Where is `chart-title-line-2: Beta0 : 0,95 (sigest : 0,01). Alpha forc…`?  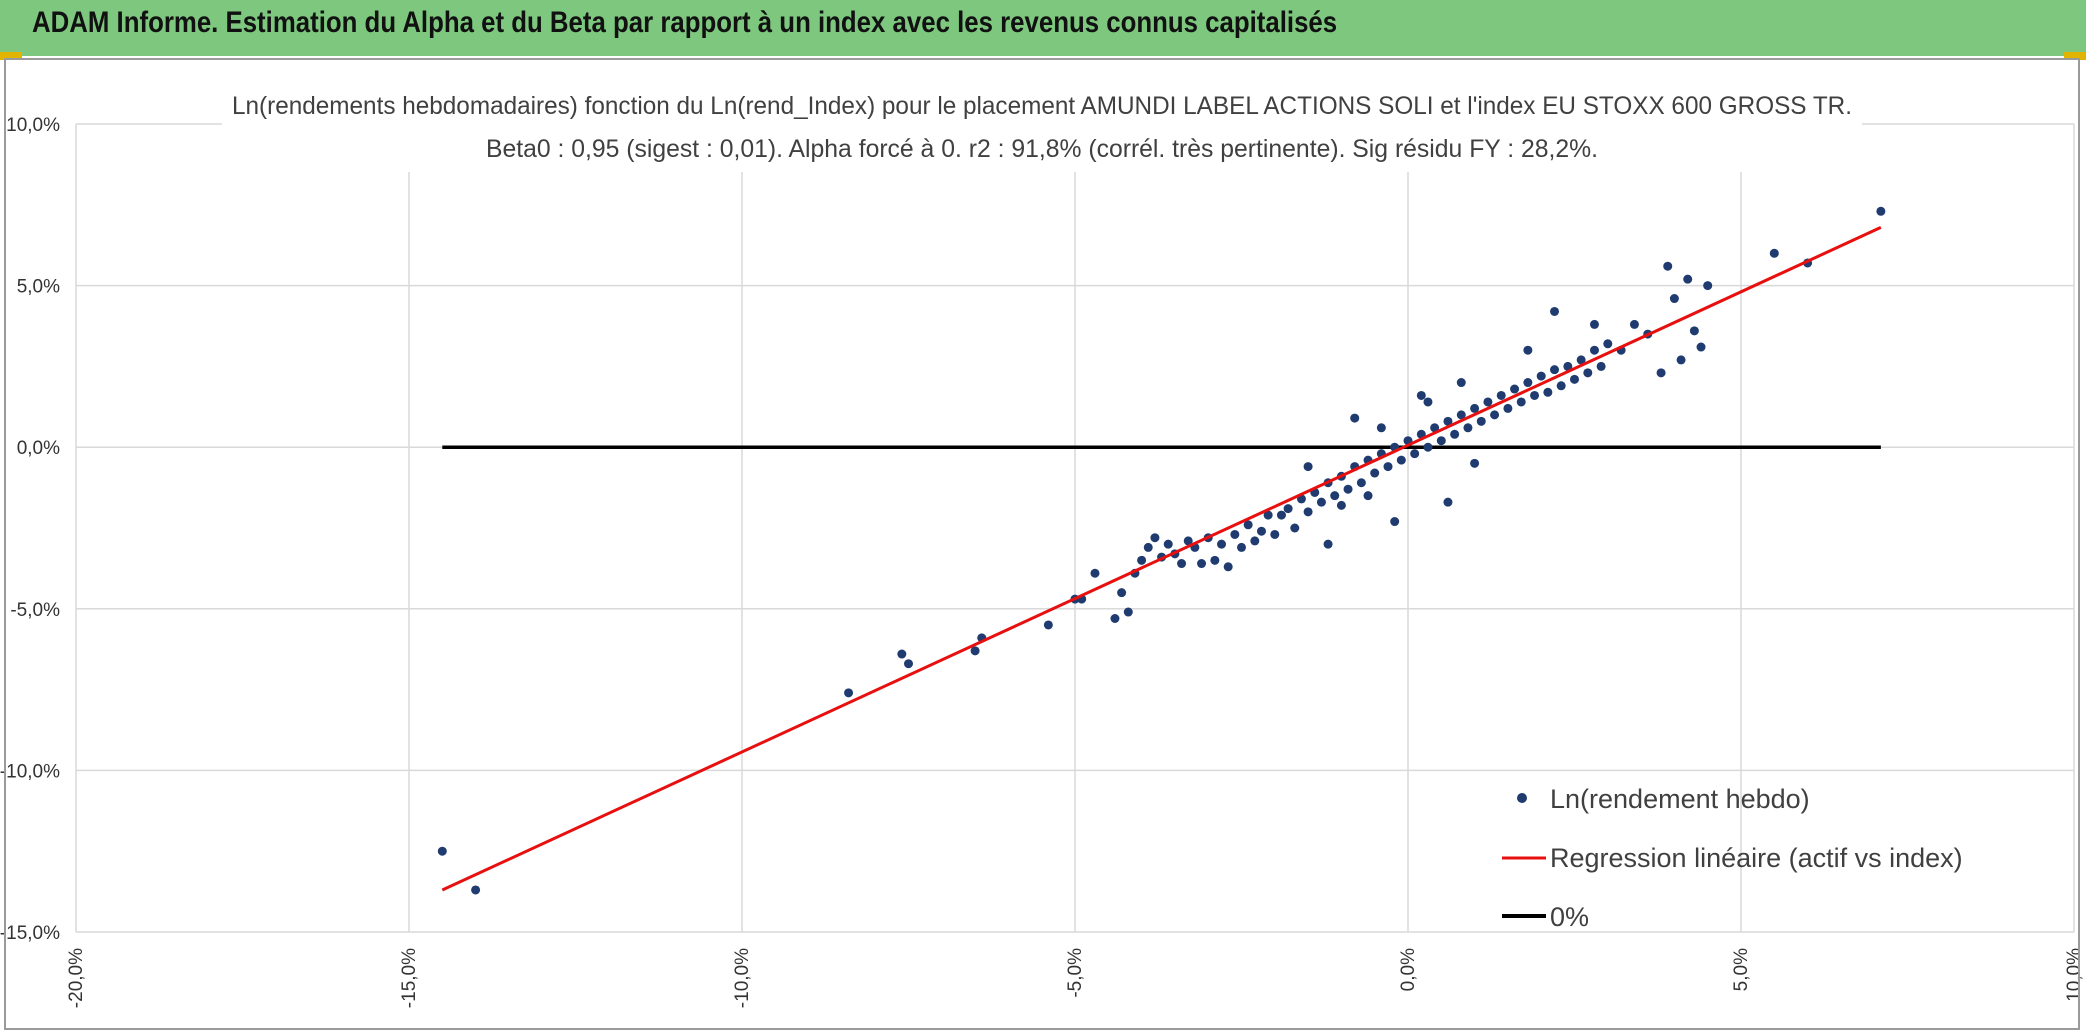
chart-title-line-2: Beta0 : 0,95 (sigest : 0,01). Alpha forc… is located at coordinates (1042, 149).